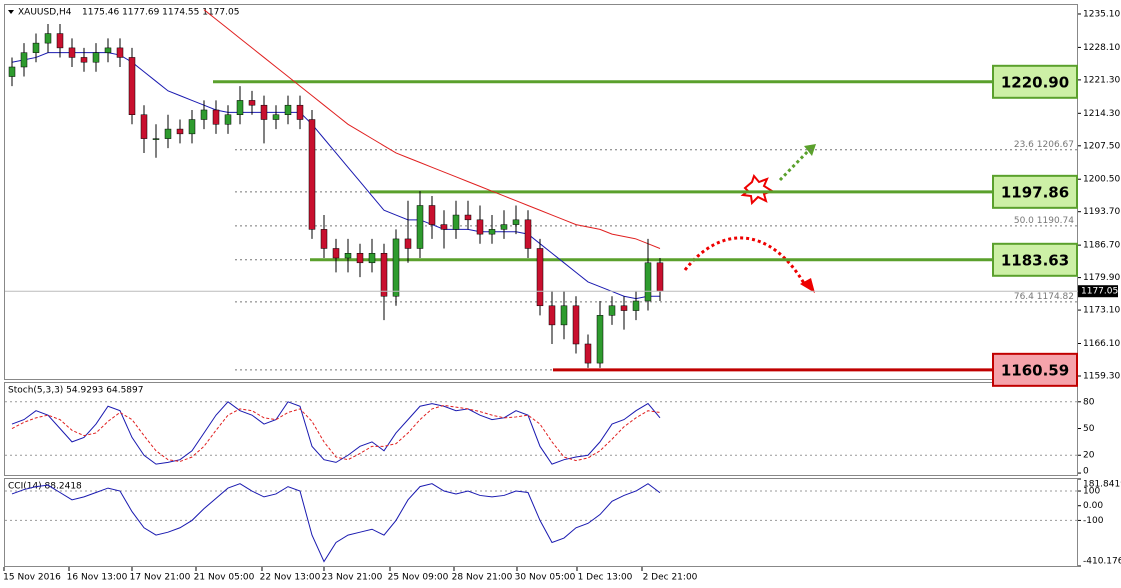 The height and width of the screenshot is (588, 1121). I want to click on fib-price: 1174.82, so click(1055, 296).